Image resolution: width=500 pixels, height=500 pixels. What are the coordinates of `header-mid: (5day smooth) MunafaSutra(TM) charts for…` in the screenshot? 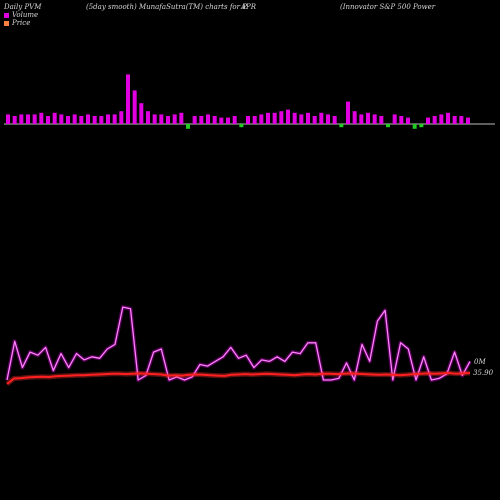 It's located at (166, 7).